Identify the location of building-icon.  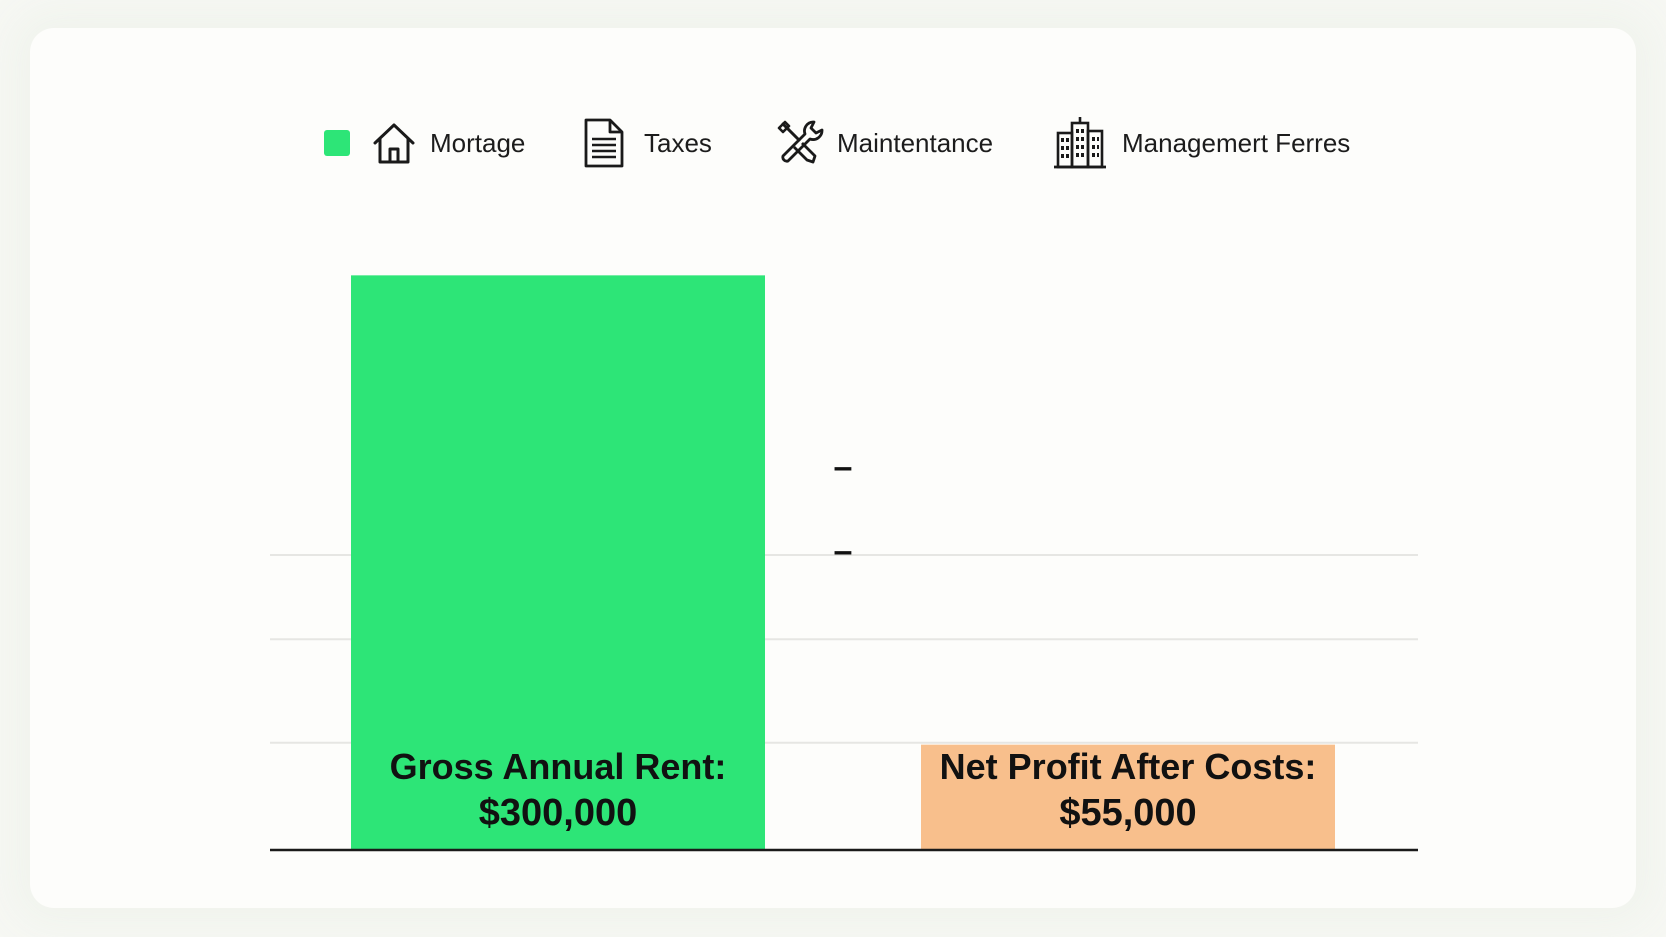
(1080, 143).